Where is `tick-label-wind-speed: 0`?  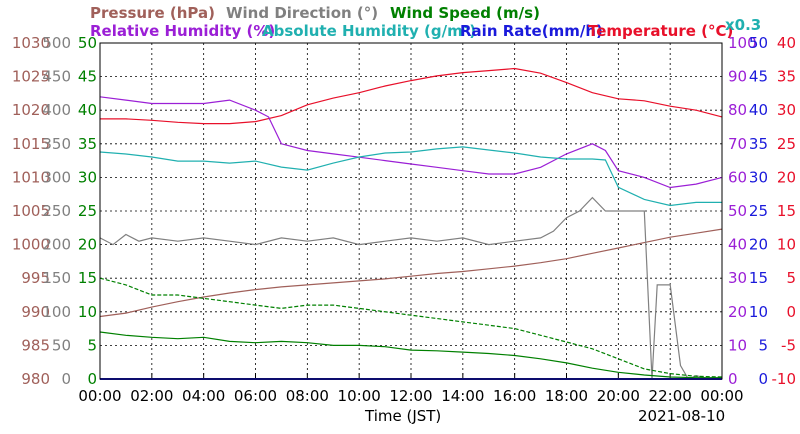 tick-label-wind-speed: 0 is located at coordinates (92, 379).